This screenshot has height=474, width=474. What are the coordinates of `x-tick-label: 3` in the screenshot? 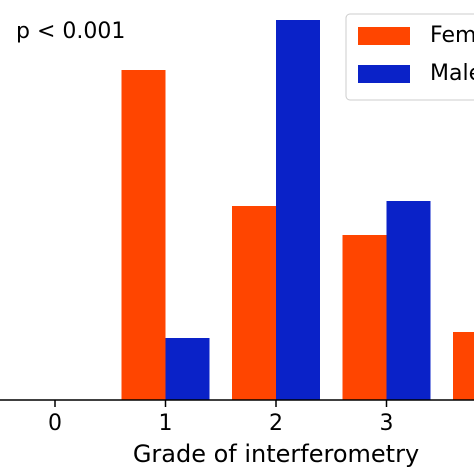 It's located at (387, 423).